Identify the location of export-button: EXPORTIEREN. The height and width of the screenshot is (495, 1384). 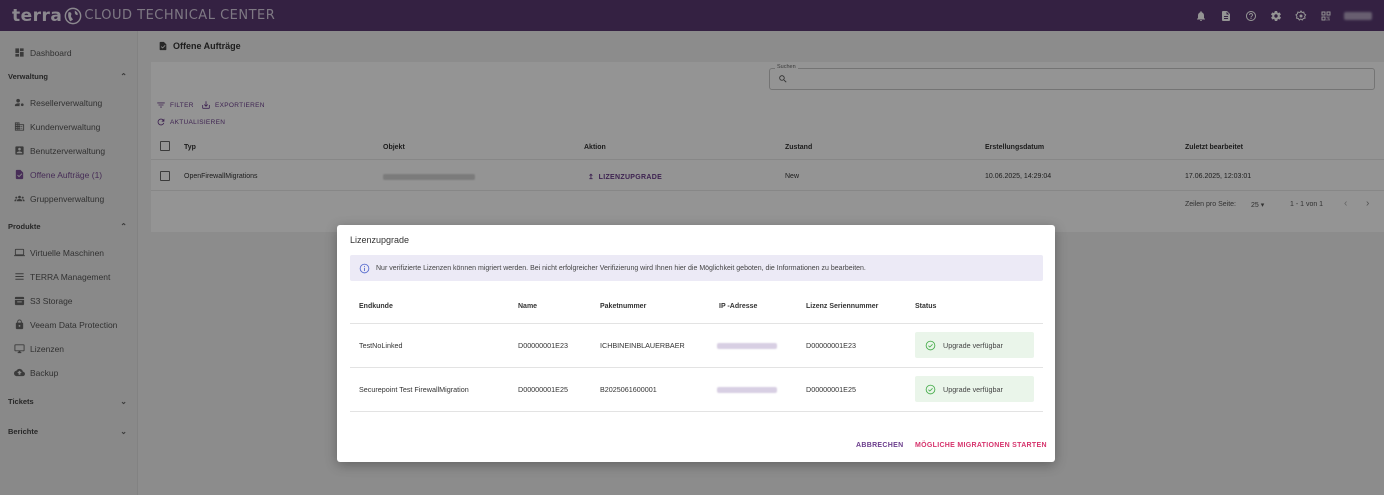
(233, 105).